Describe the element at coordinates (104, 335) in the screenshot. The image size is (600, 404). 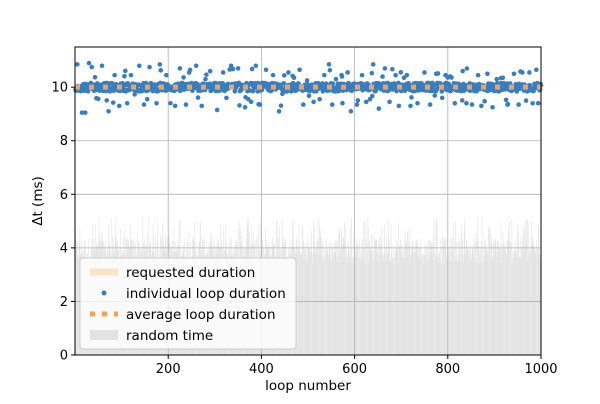
I see `legend-handle-random` at that location.